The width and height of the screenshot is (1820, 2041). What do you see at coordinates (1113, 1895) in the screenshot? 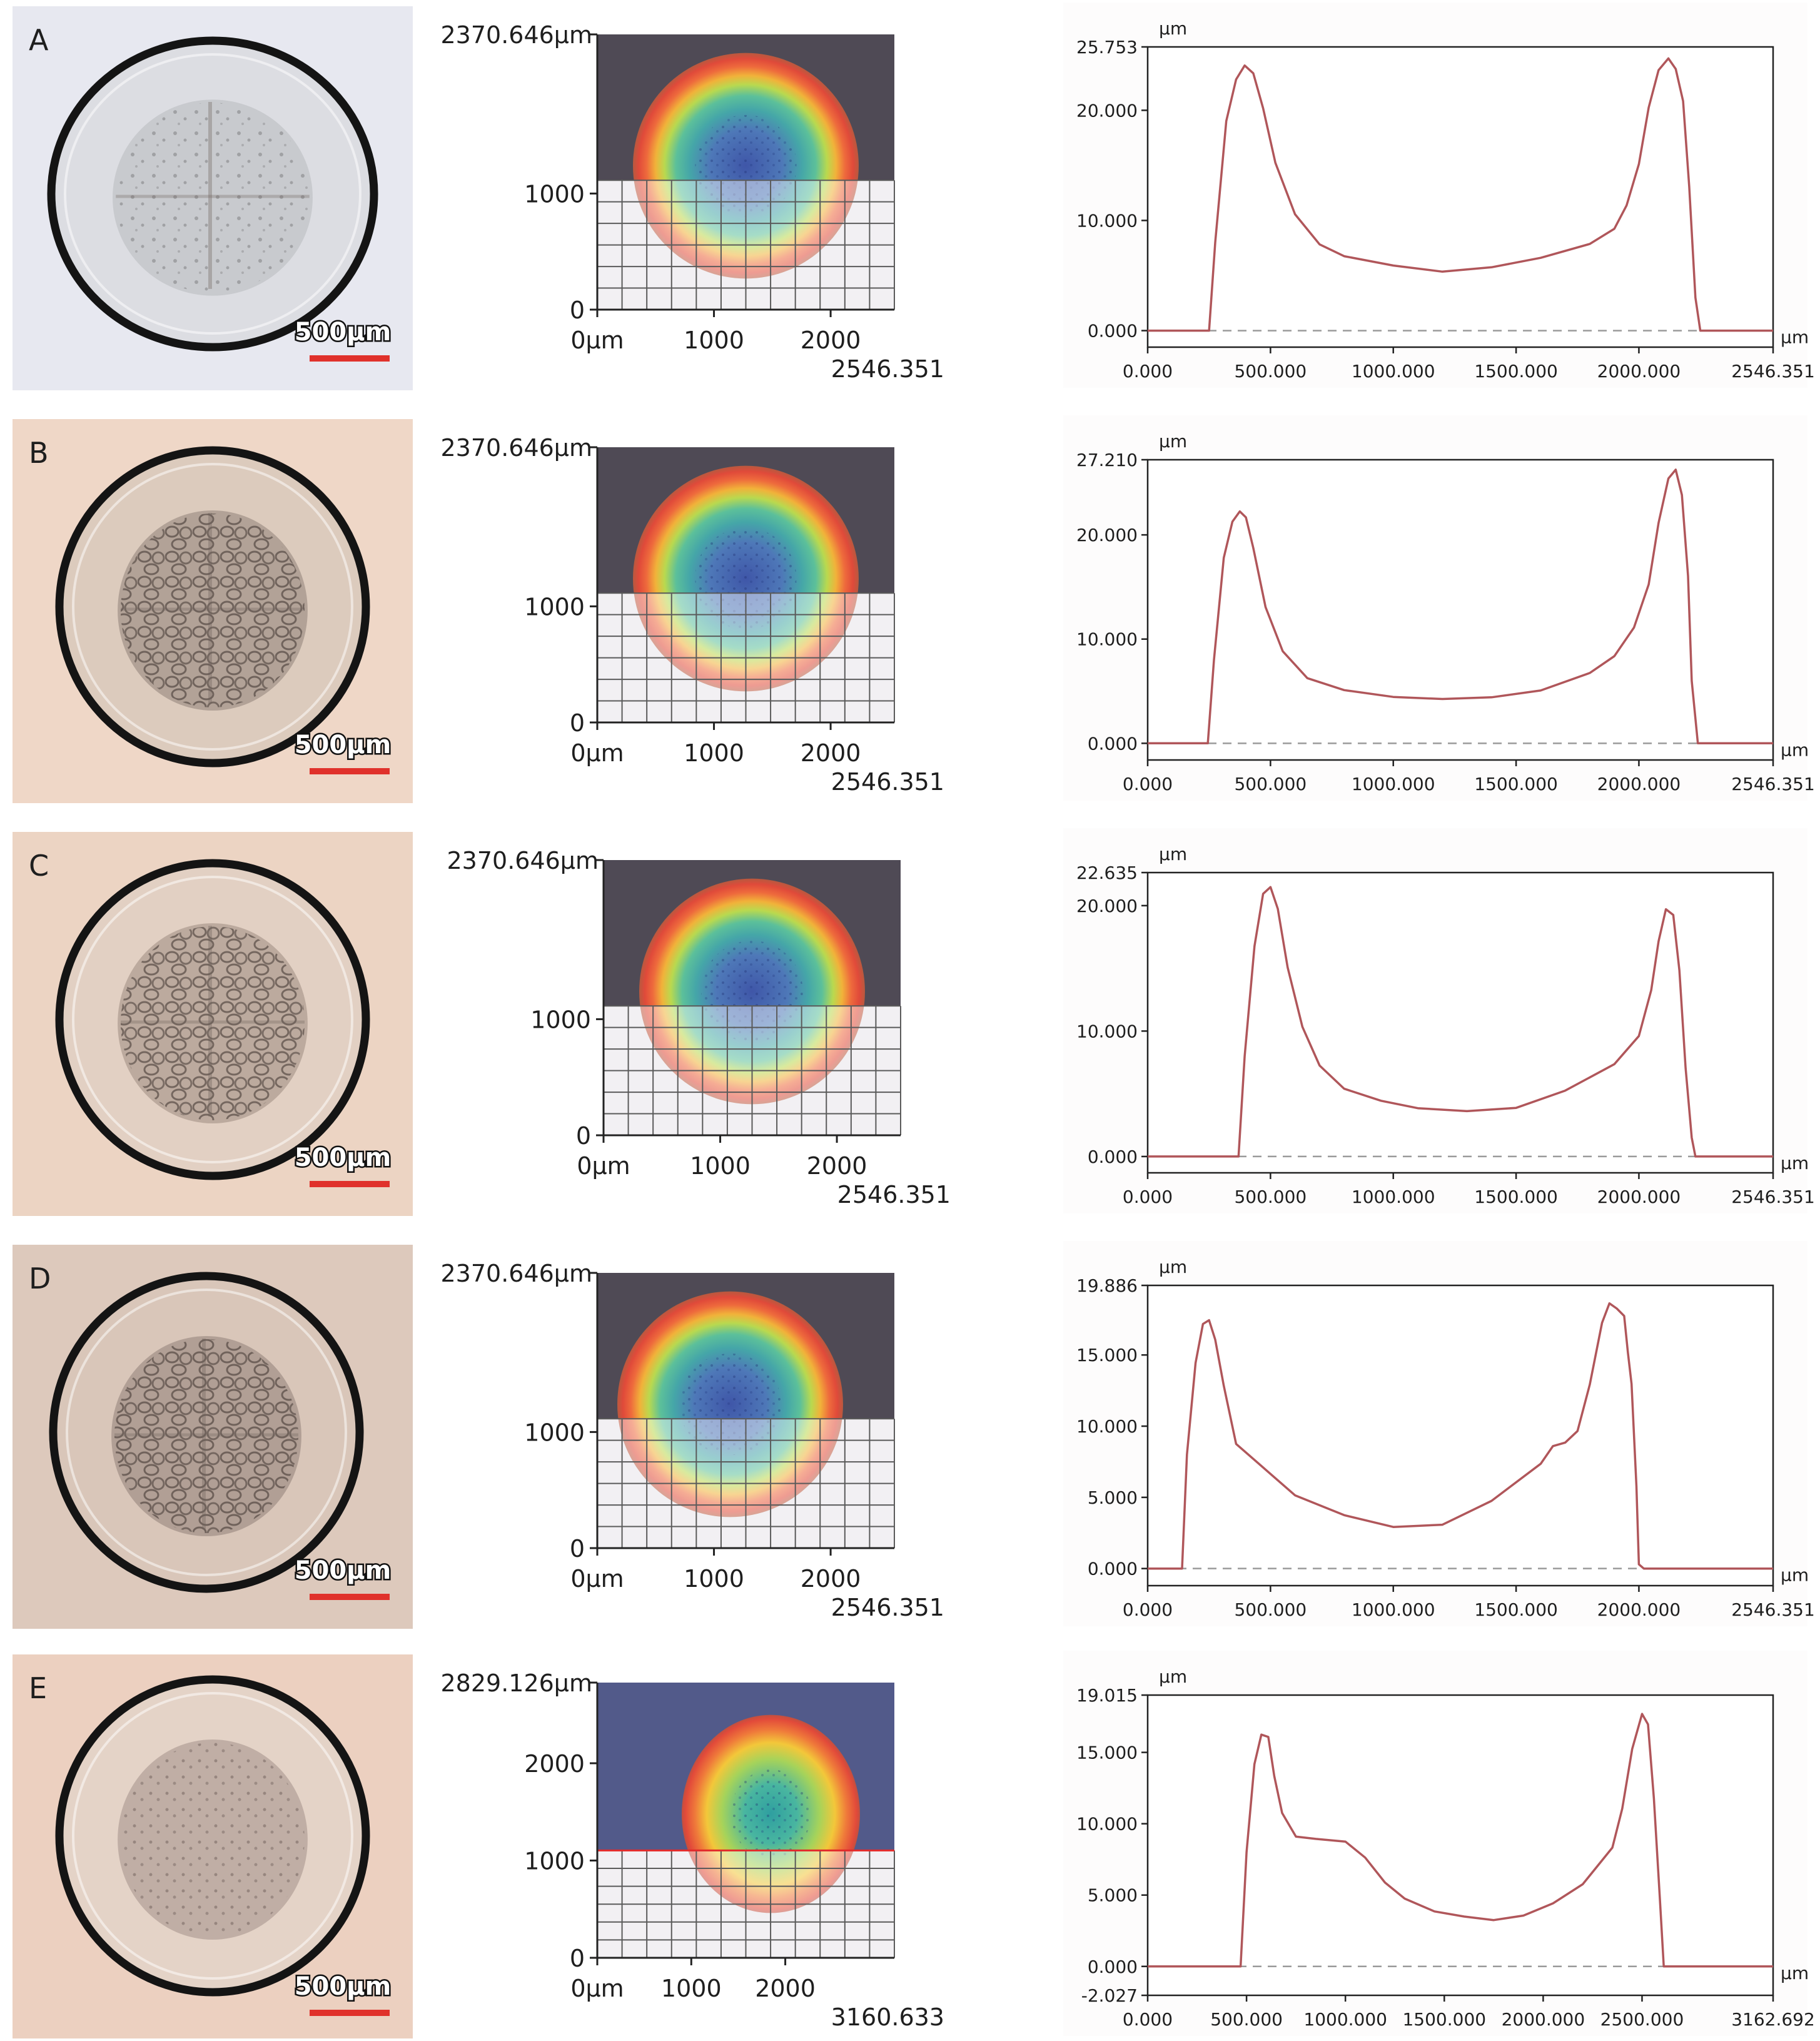
I see `y-tick-label: 5.000` at bounding box center [1113, 1895].